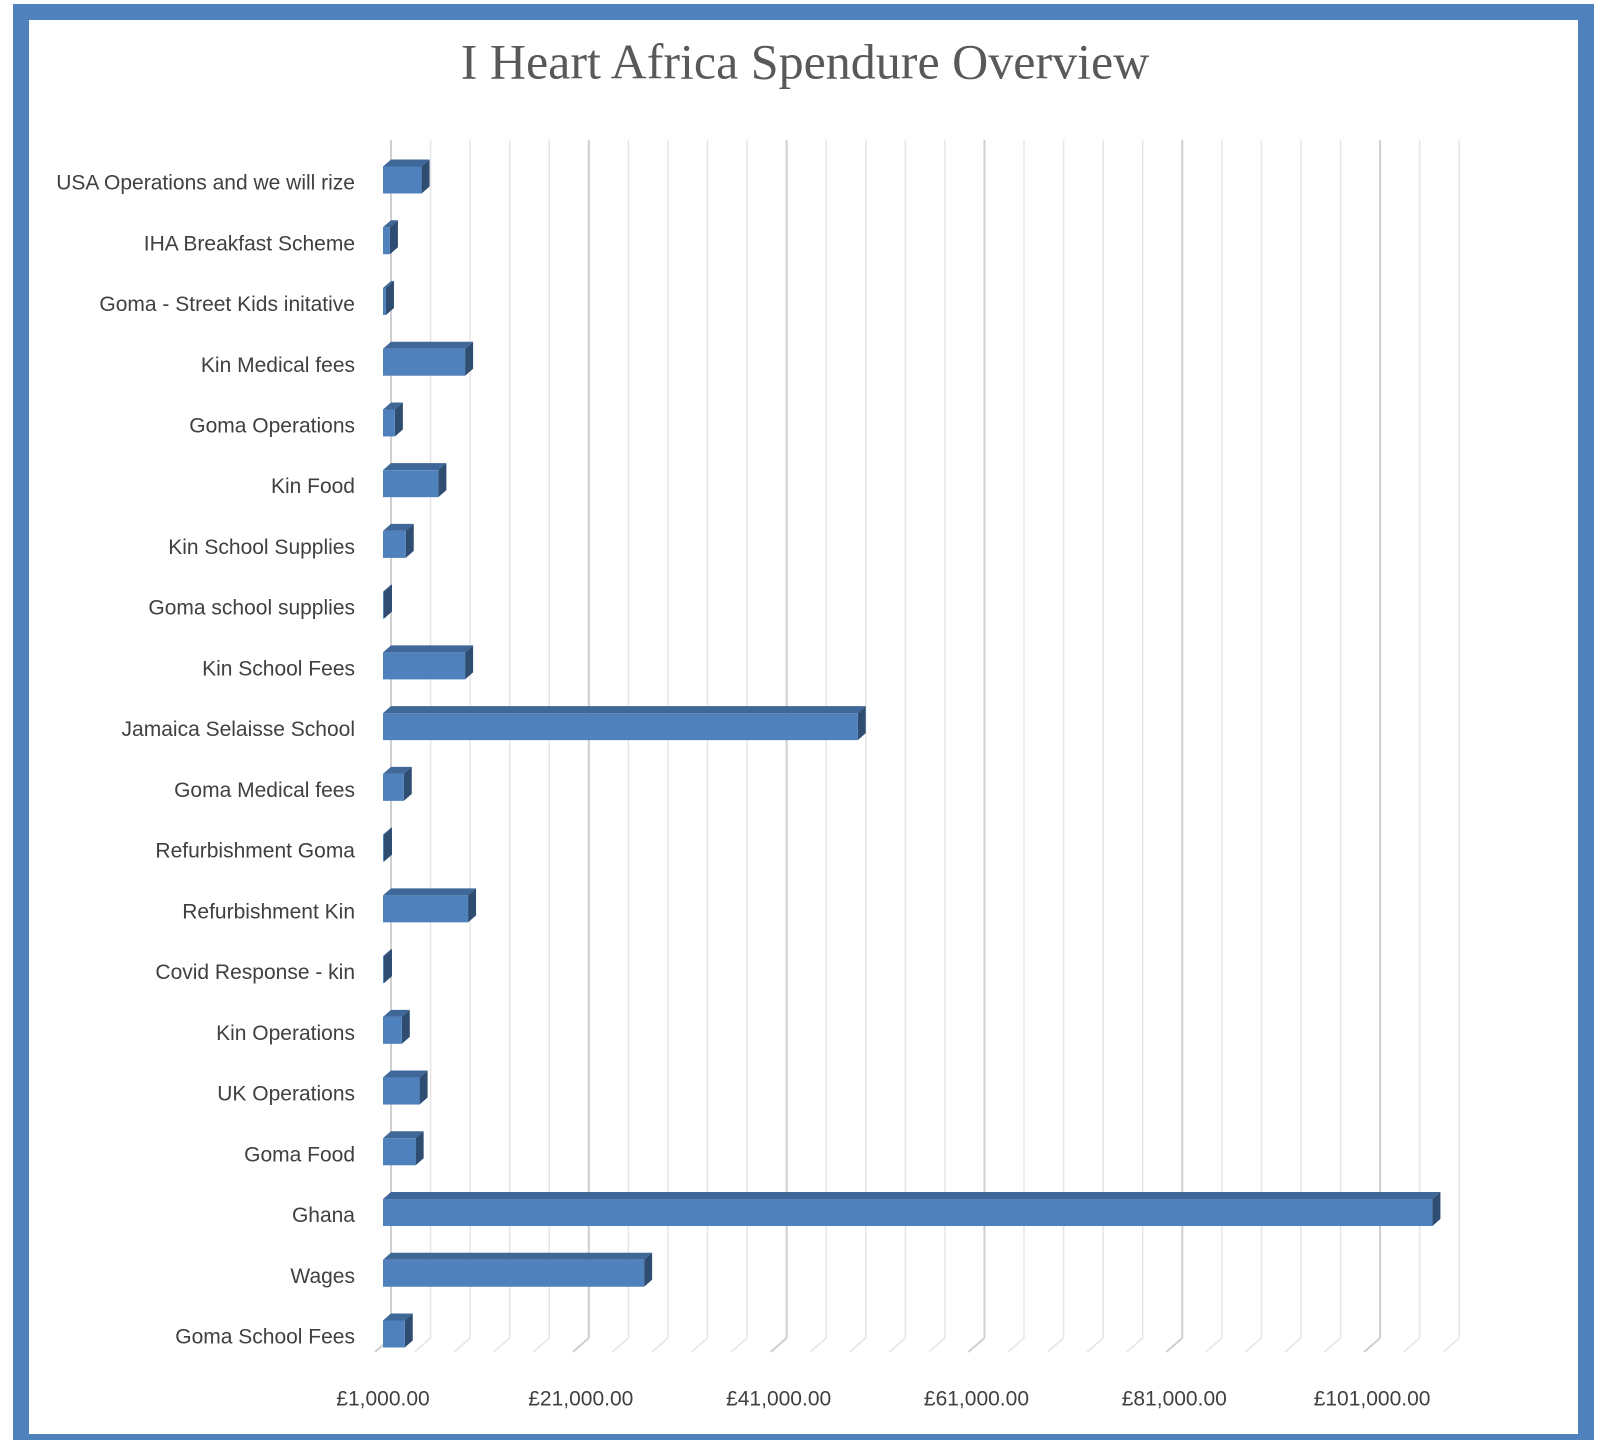  I want to click on y-tick-label: Goma Medical fees, so click(264, 790).